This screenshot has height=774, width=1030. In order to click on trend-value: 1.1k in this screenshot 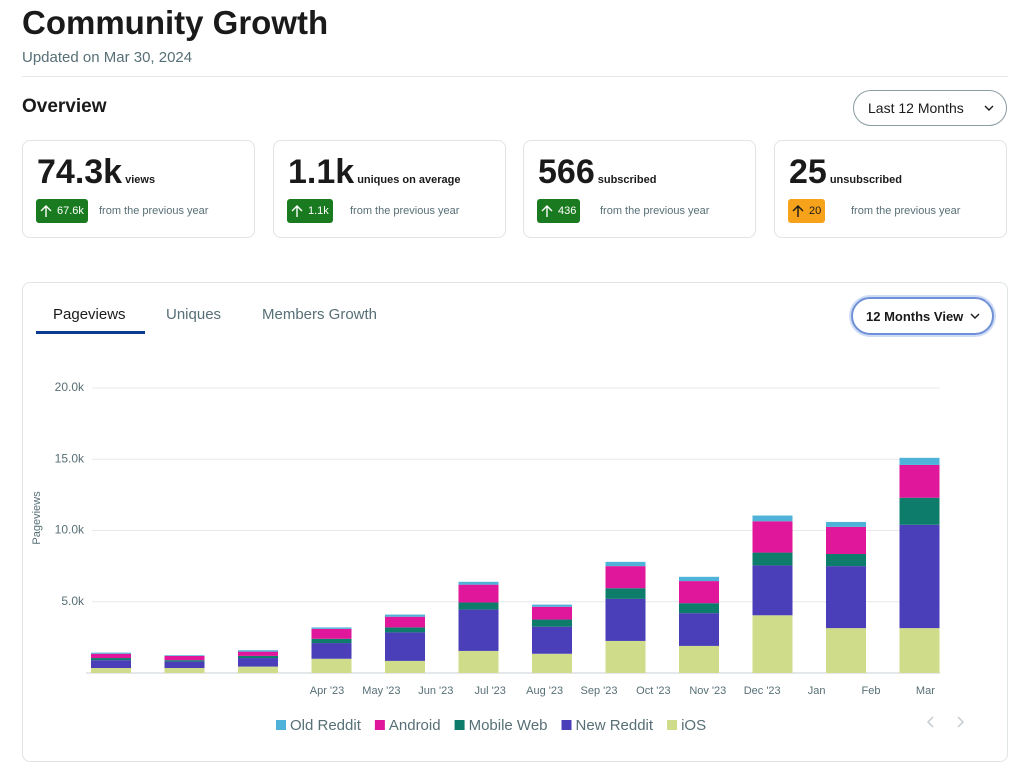, I will do `click(318, 211)`.